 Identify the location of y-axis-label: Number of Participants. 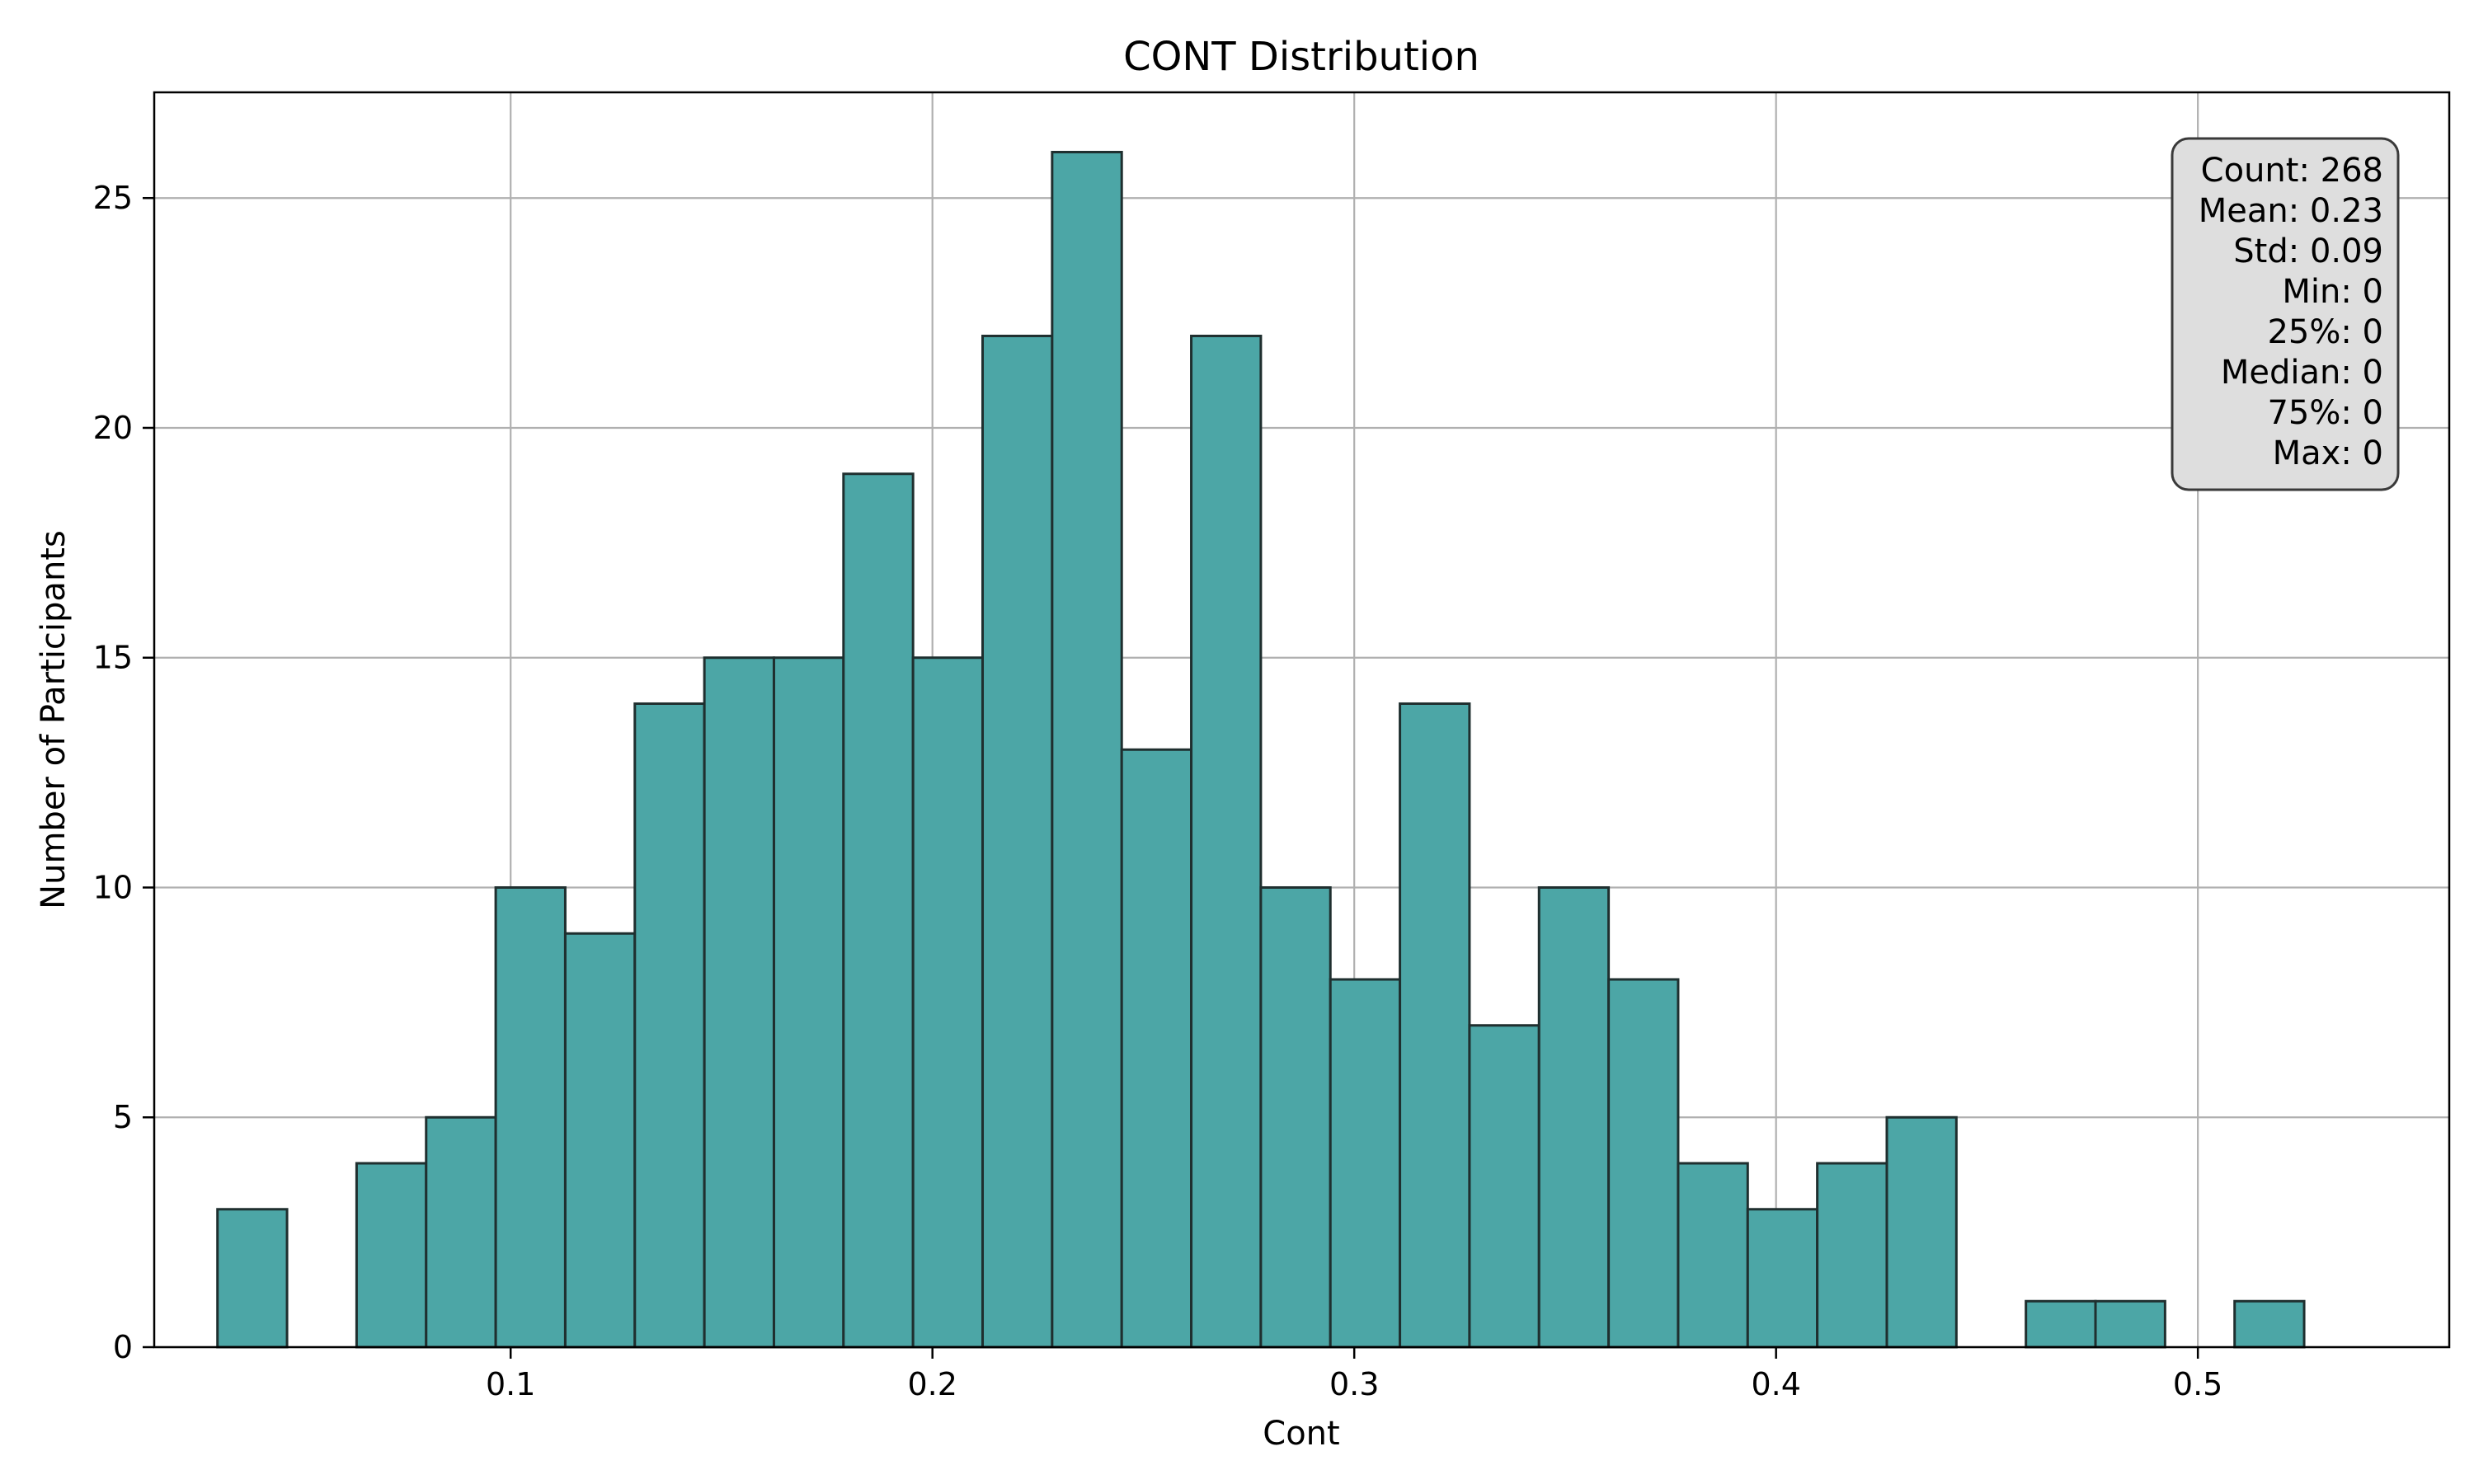
(54, 719).